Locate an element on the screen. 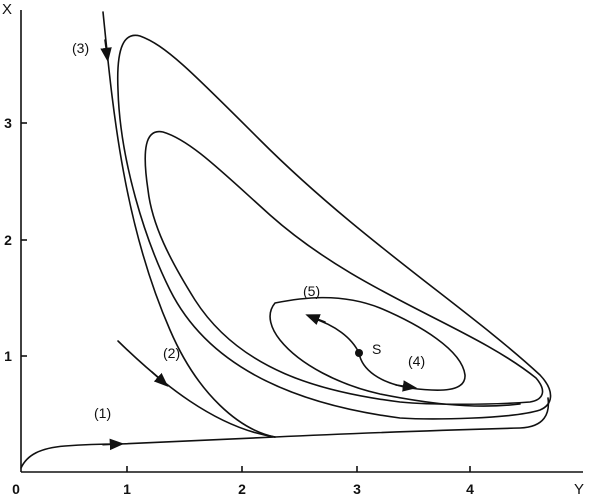 Image resolution: width=591 pixels, height=498 pixels. trajectory-1-curve is located at coordinates (70, 456).